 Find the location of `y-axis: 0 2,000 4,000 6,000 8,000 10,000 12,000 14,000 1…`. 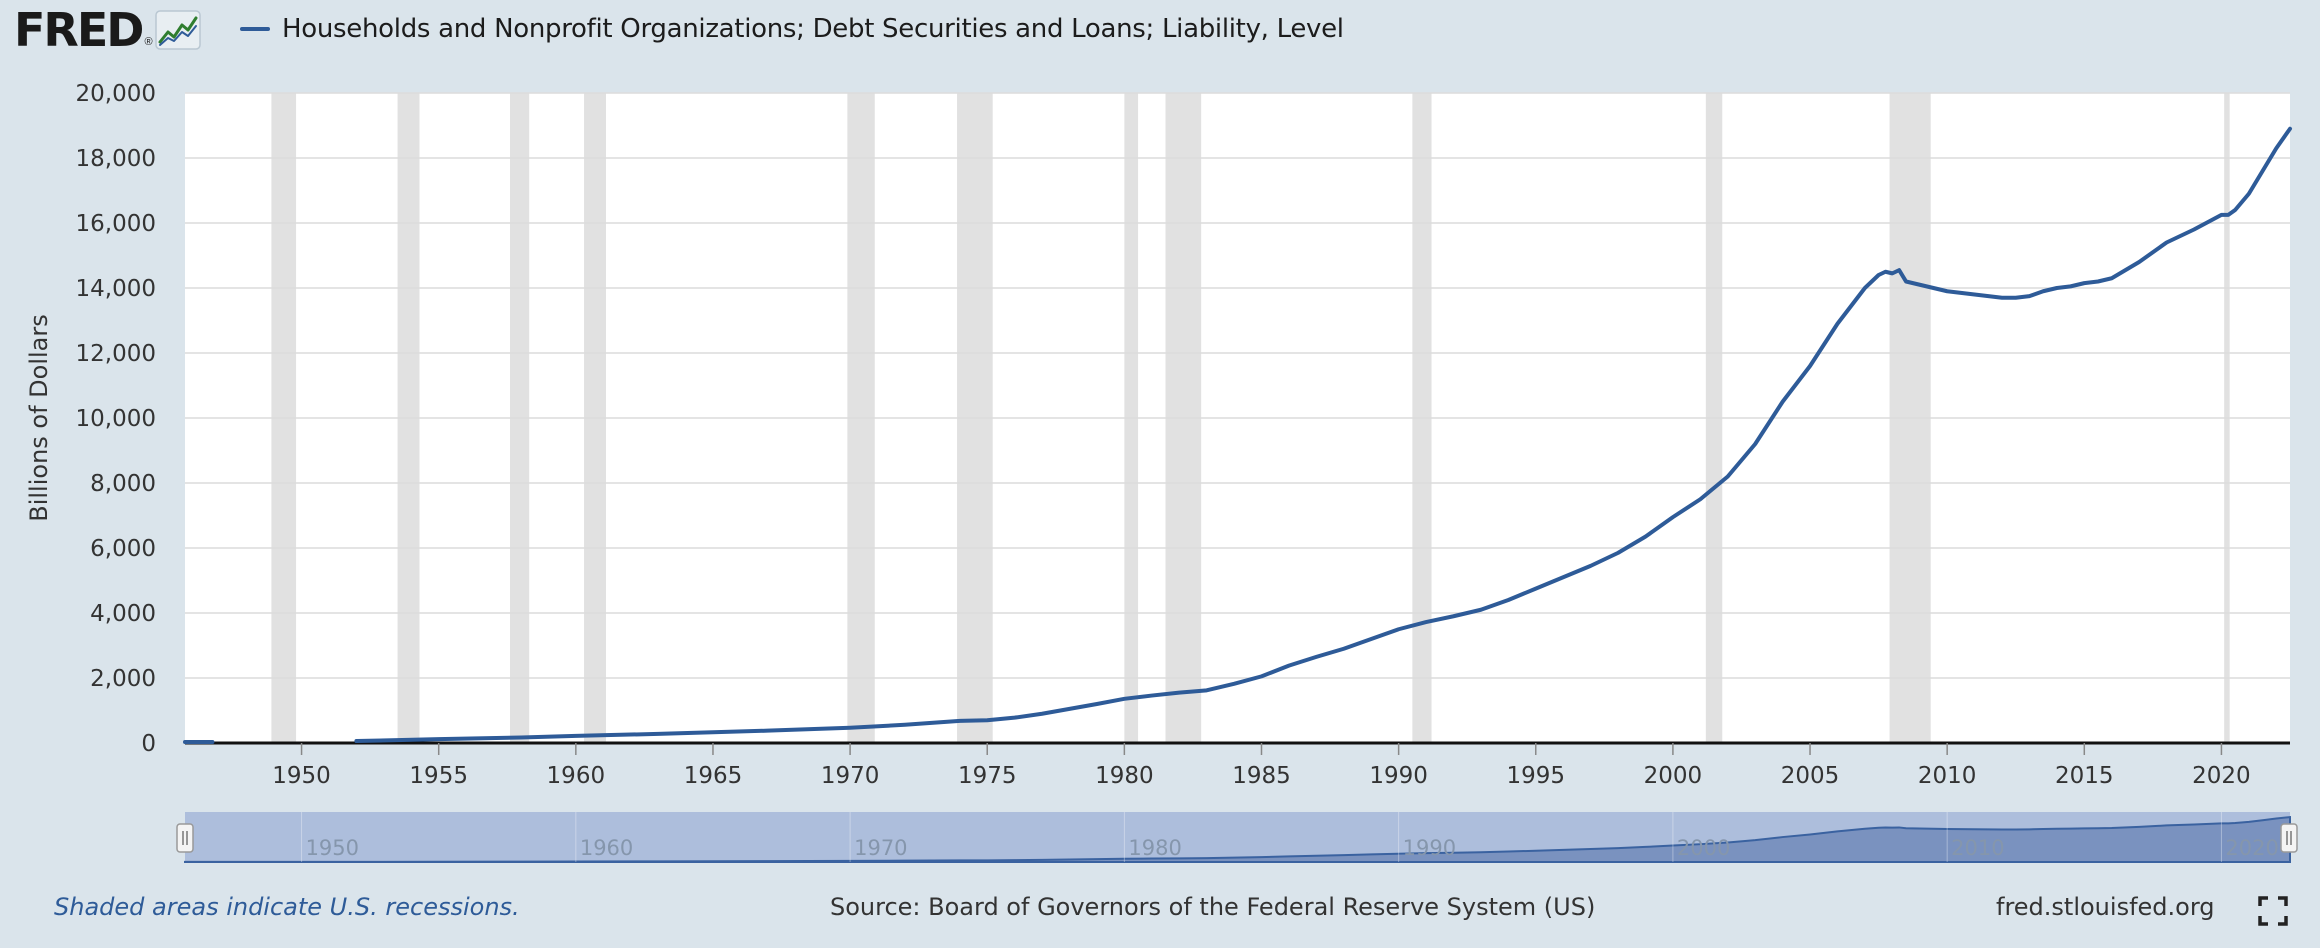

y-axis: 0 2,000 4,000 6,000 8,000 10,000 12,000 14,000 1… is located at coordinates (116, 419).